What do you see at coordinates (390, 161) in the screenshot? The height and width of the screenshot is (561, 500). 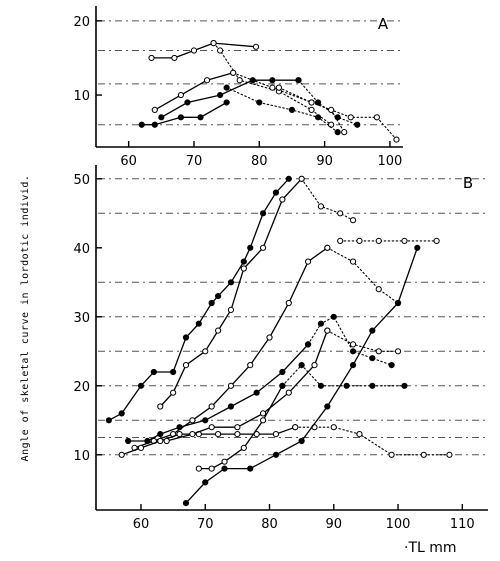 I see `x-tick-label: 100` at bounding box center [390, 161].